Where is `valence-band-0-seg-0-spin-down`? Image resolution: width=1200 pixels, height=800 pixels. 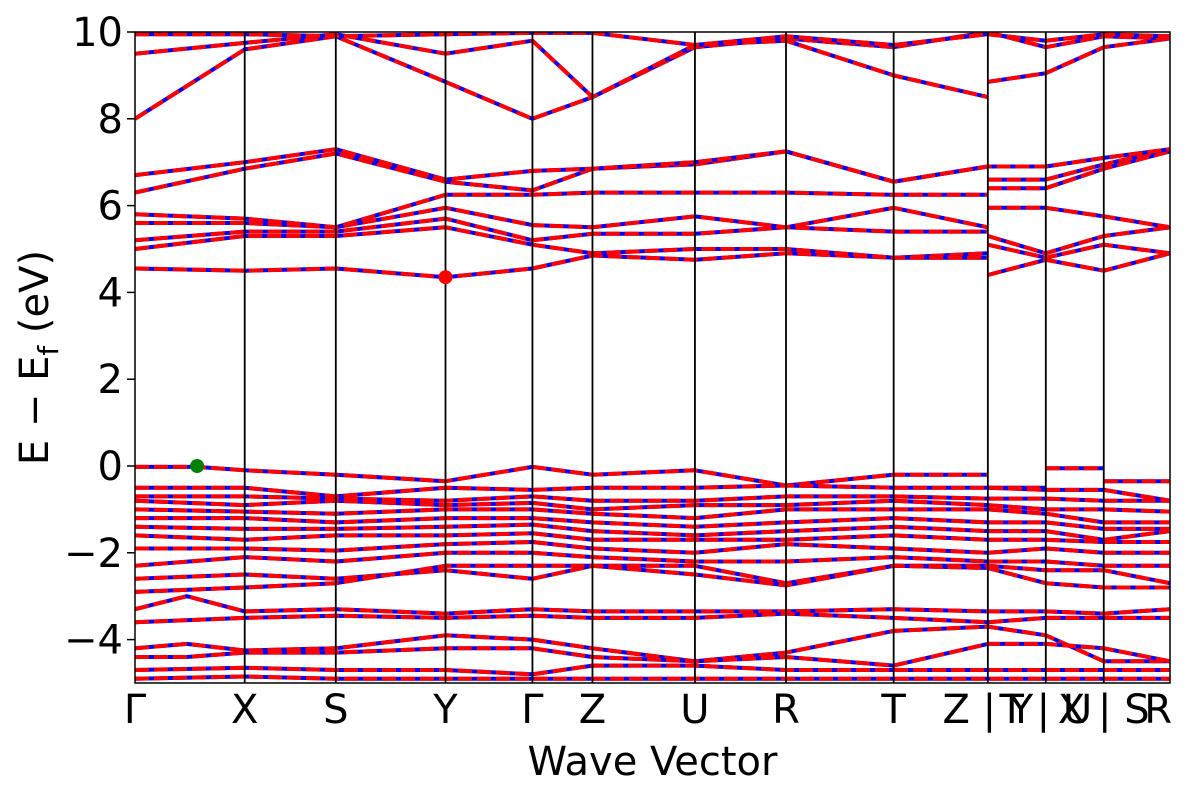
valence-band-0-seg-0-spin-down is located at coordinates (561, 476).